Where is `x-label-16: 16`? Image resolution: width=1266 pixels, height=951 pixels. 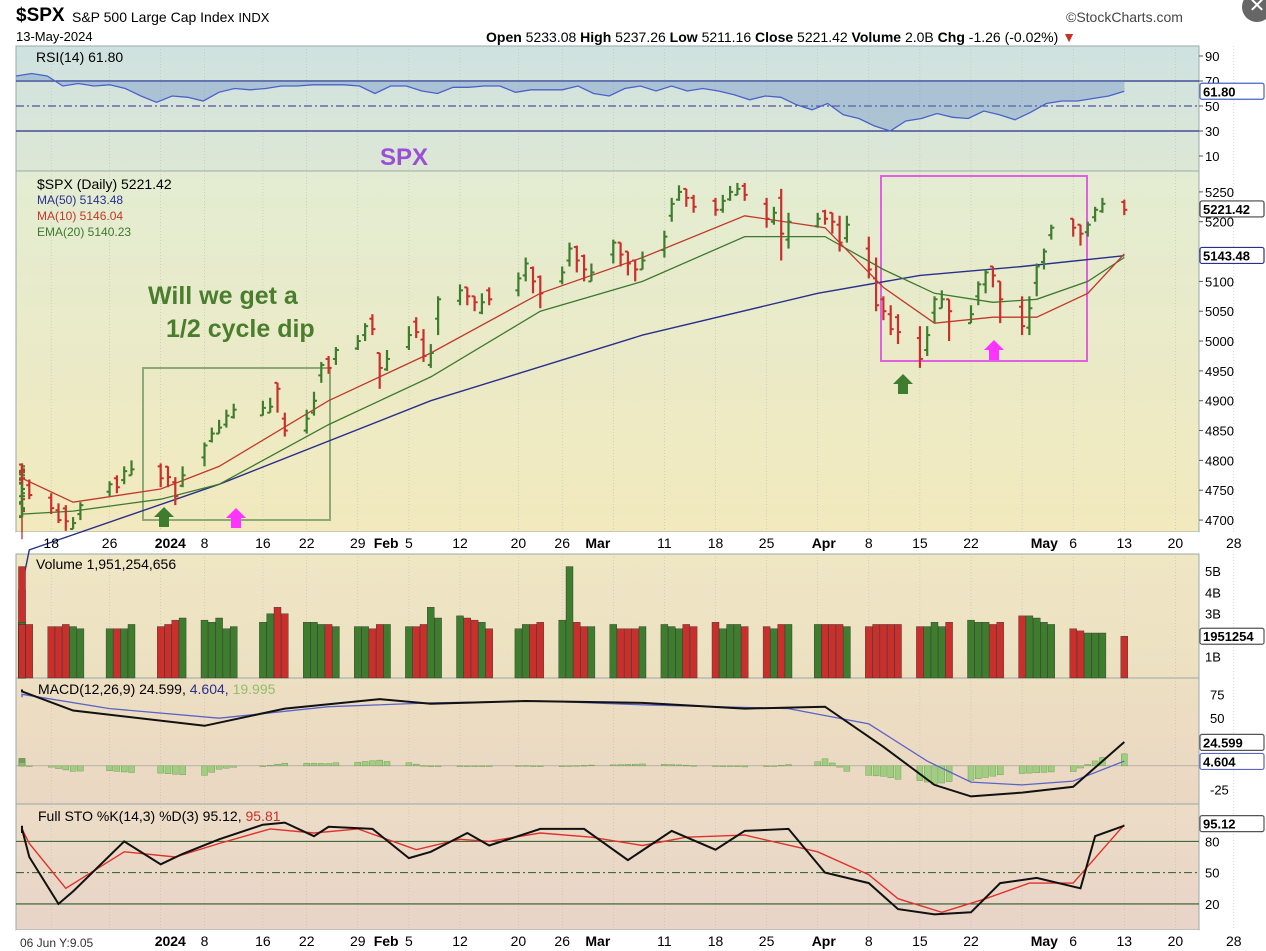
x-label-16: 16 is located at coordinates (263, 543).